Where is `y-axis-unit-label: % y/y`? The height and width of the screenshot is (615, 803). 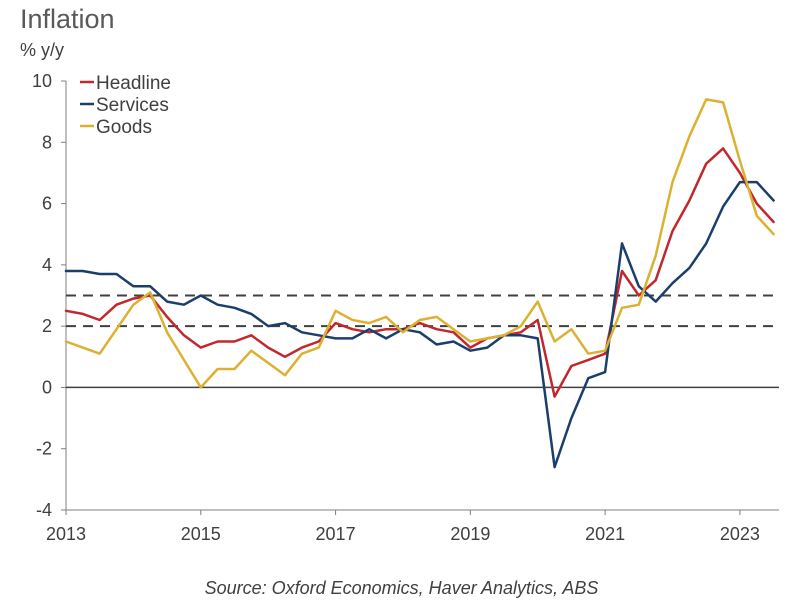 y-axis-unit-label: % y/y is located at coordinates (42, 50).